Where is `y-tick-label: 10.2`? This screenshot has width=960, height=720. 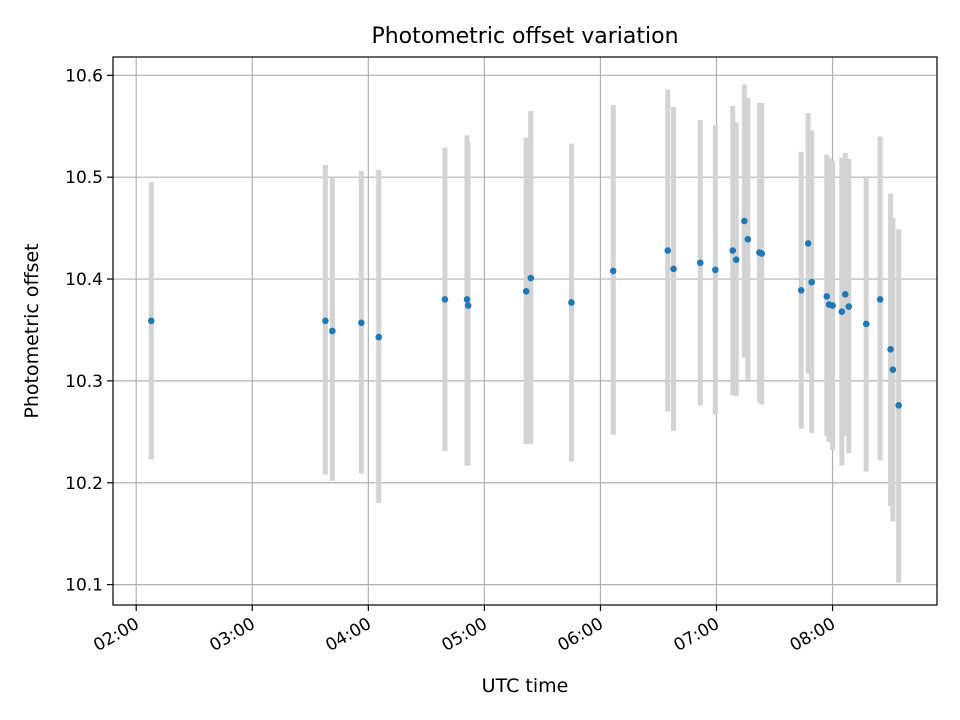 y-tick-label: 10.2 is located at coordinates (84, 484).